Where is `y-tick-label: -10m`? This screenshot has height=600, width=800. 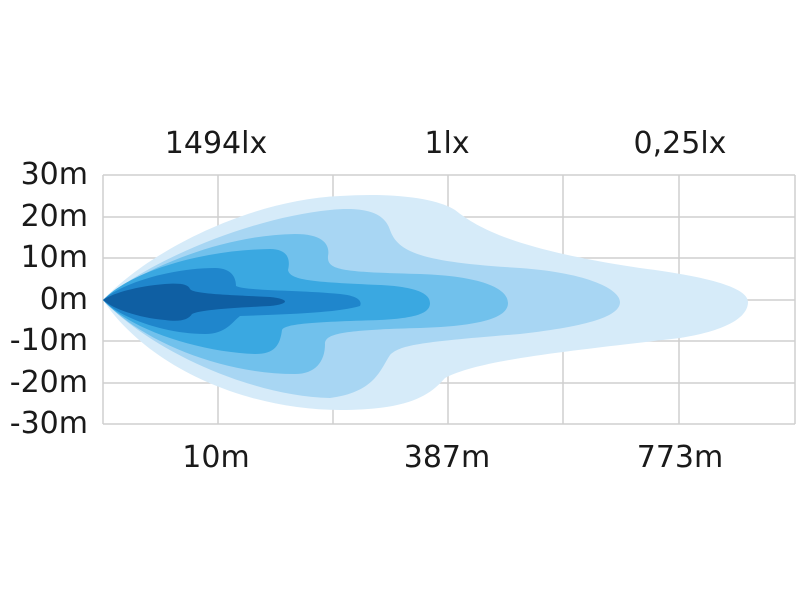 y-tick-label: -10m is located at coordinates (48, 340).